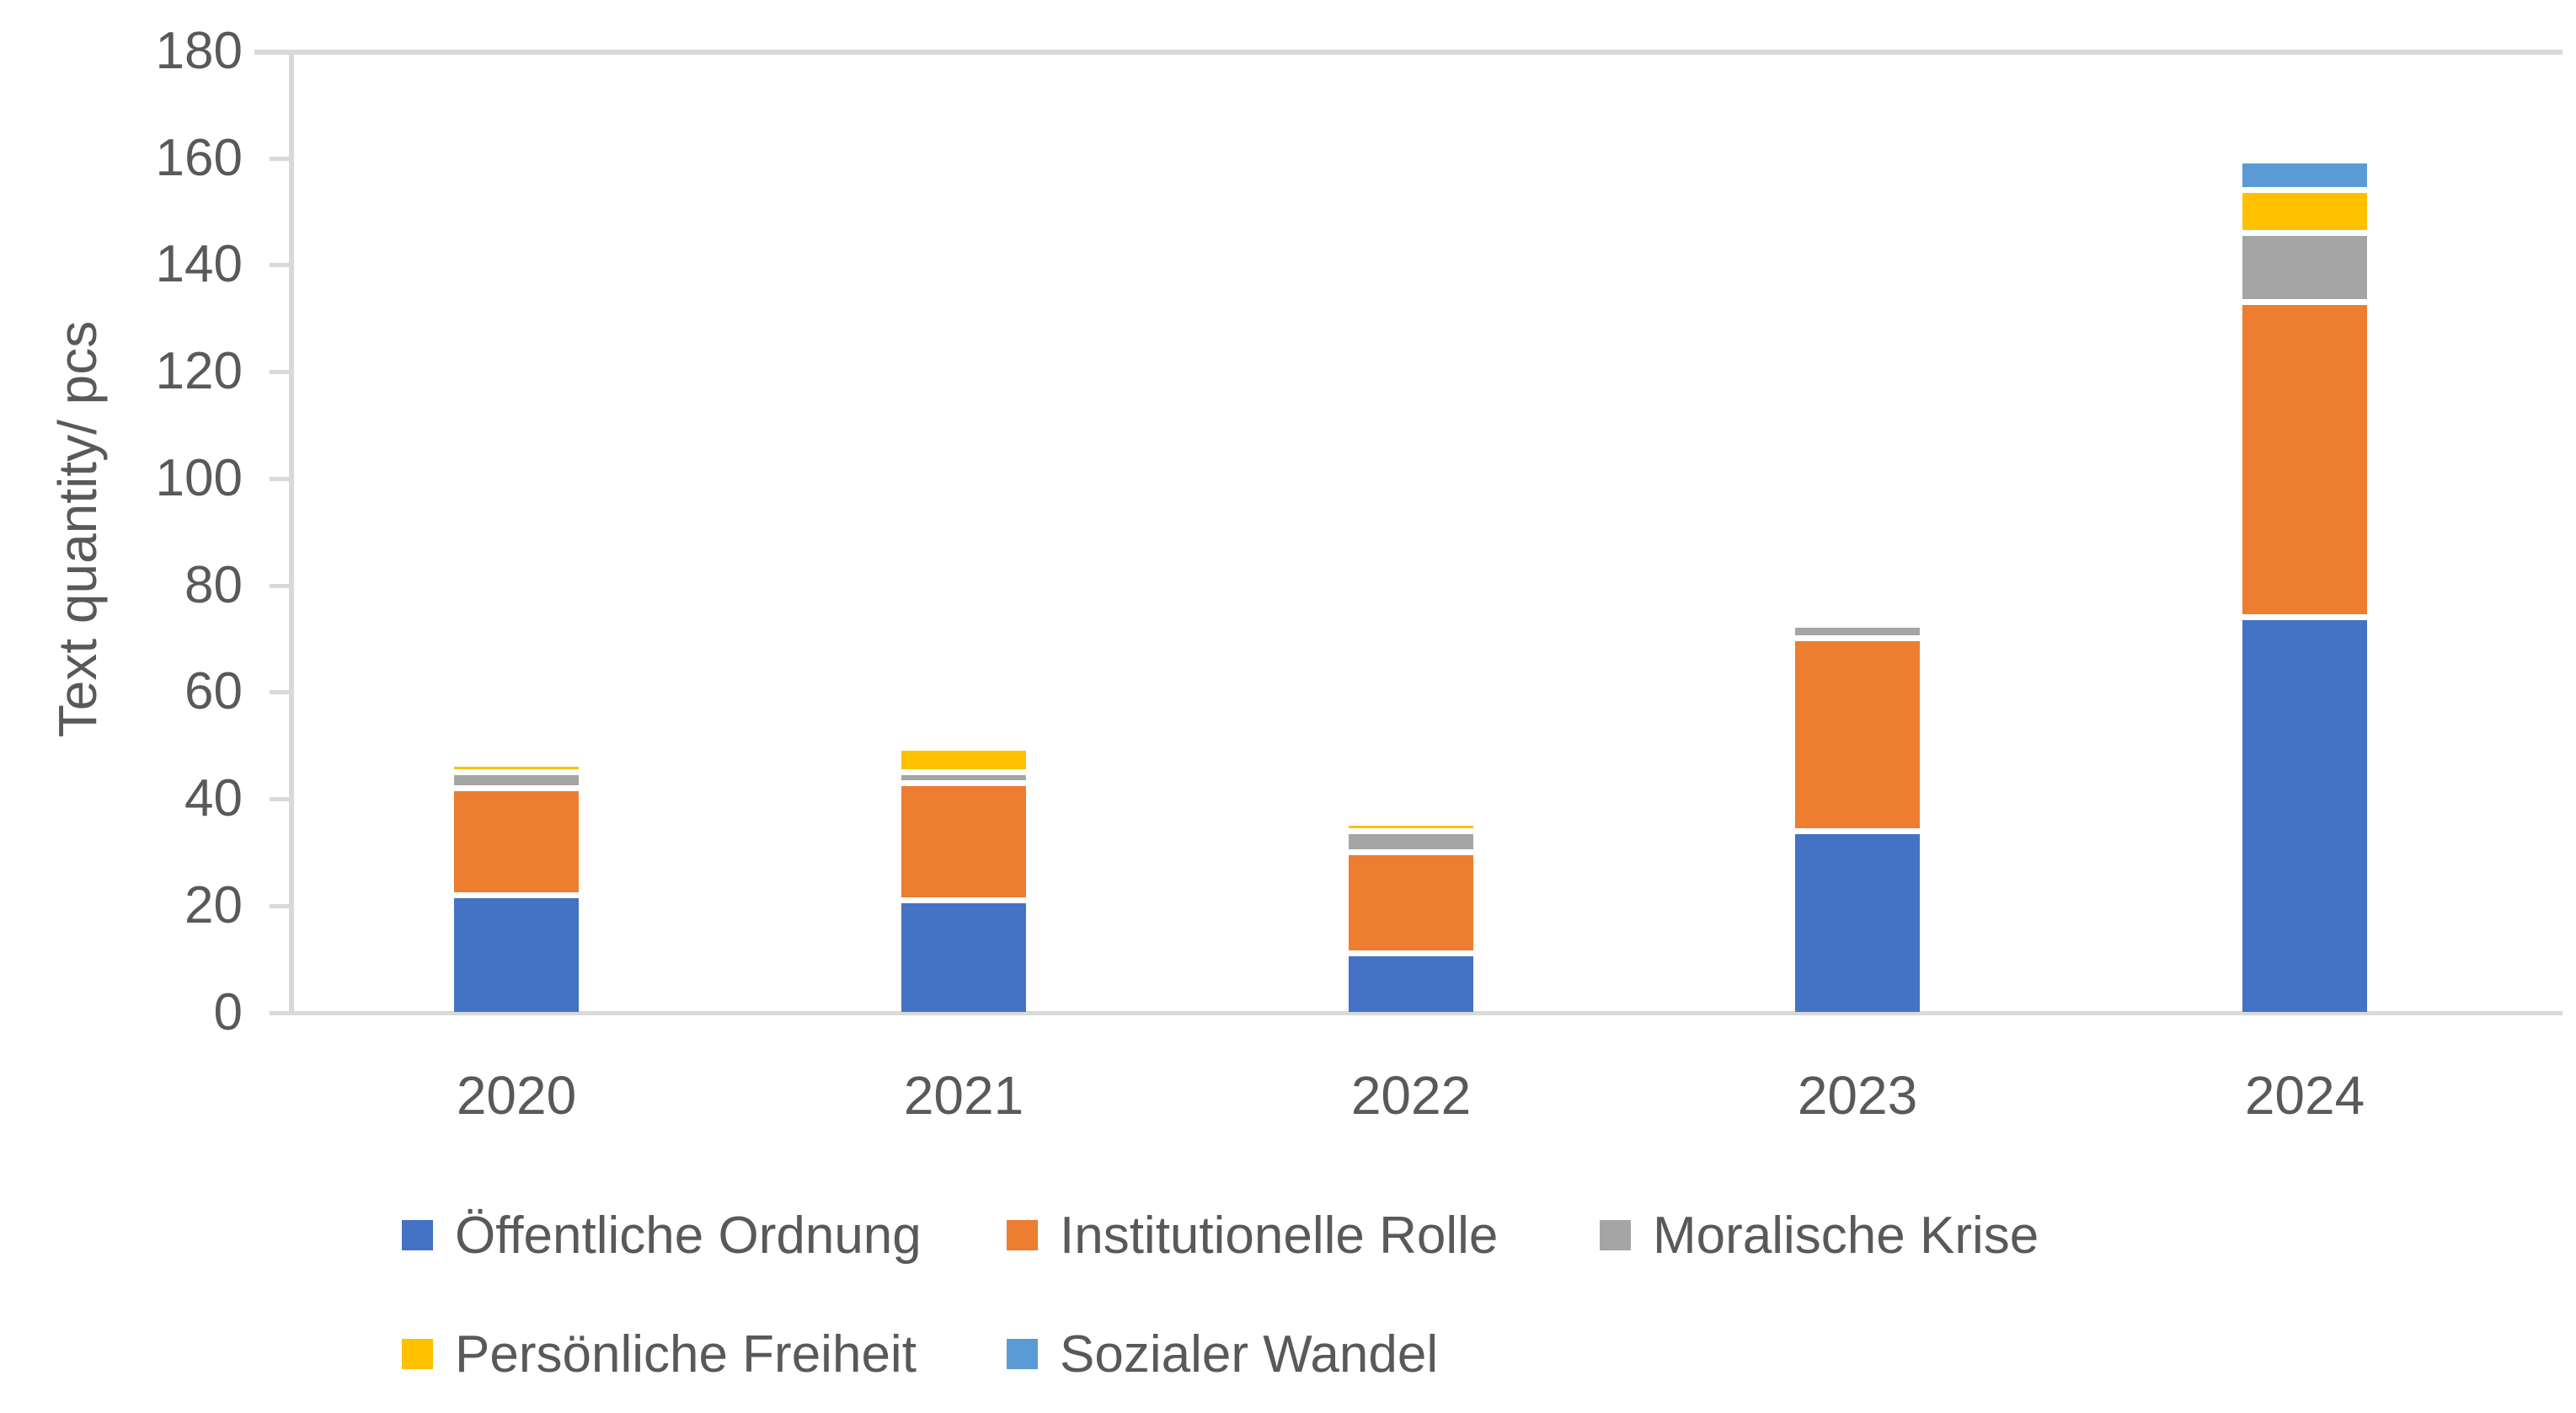 The image size is (2576, 1413). I want to click on legend-swatch-ffentliche-ordnung, so click(417, 1235).